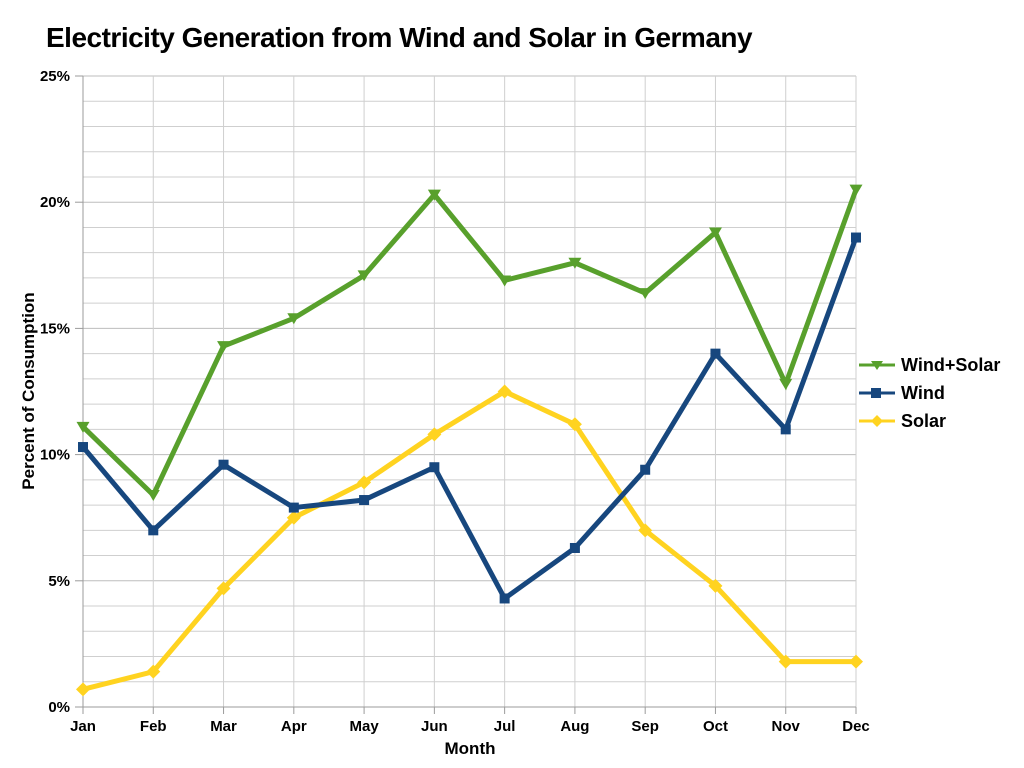 The image size is (1024, 768). I want to click on legend-wind-swatch, so click(877, 393).